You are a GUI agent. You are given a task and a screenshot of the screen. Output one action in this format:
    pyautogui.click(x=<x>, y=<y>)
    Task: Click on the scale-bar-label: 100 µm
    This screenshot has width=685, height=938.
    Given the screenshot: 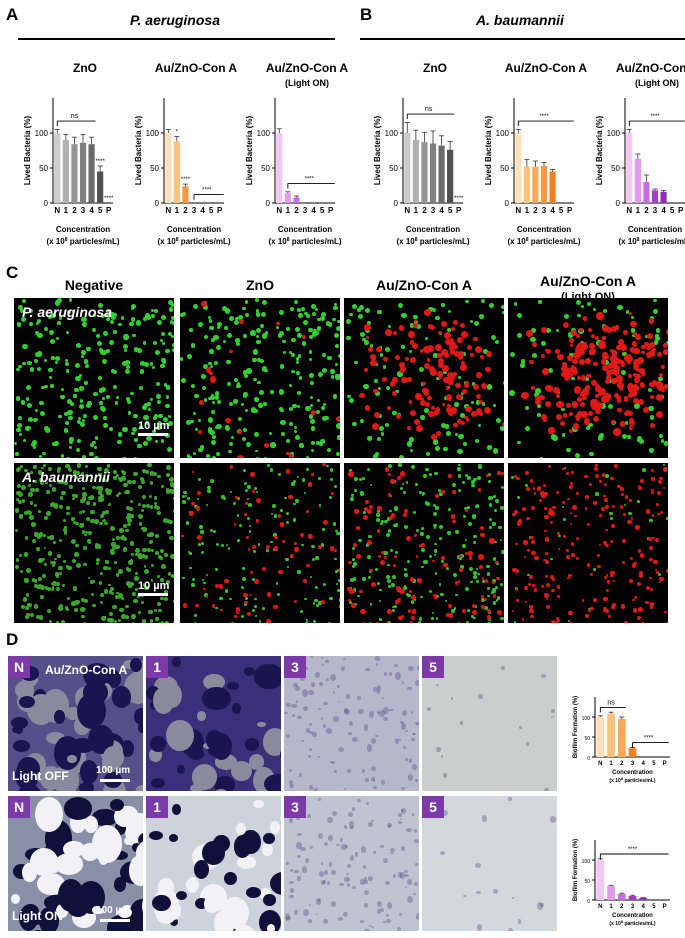 What is the action you would take?
    pyautogui.click(x=113, y=910)
    